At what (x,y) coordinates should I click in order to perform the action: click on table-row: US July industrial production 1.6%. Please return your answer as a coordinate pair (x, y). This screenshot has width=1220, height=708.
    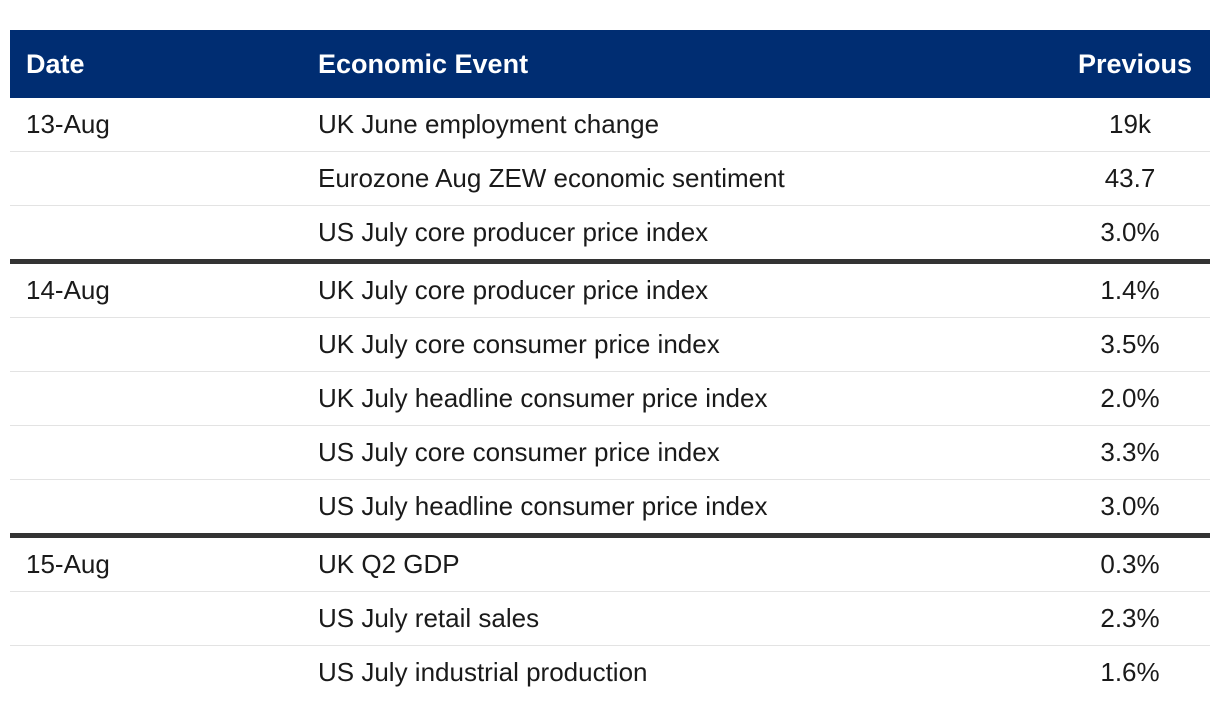
    Looking at the image, I should click on (610, 672).